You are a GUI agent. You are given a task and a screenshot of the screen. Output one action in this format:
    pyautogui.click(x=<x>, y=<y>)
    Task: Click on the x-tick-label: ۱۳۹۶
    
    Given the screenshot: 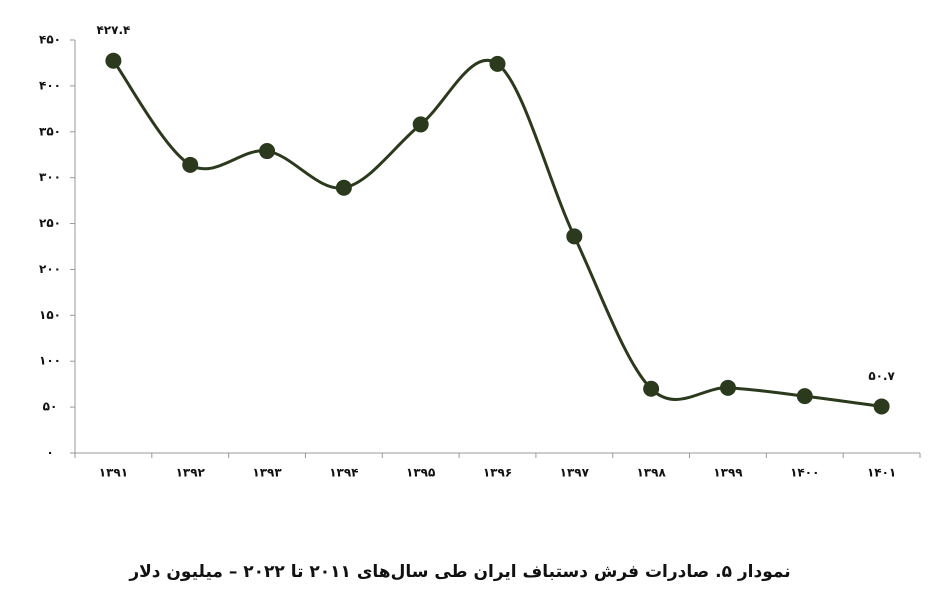 What is the action you would take?
    pyautogui.click(x=497, y=473)
    